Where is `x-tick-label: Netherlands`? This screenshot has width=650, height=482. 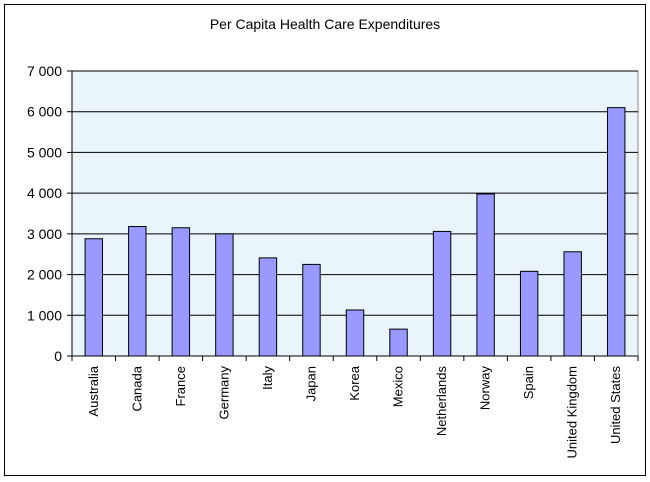
x-tick-label: Netherlands is located at coordinates (441, 401).